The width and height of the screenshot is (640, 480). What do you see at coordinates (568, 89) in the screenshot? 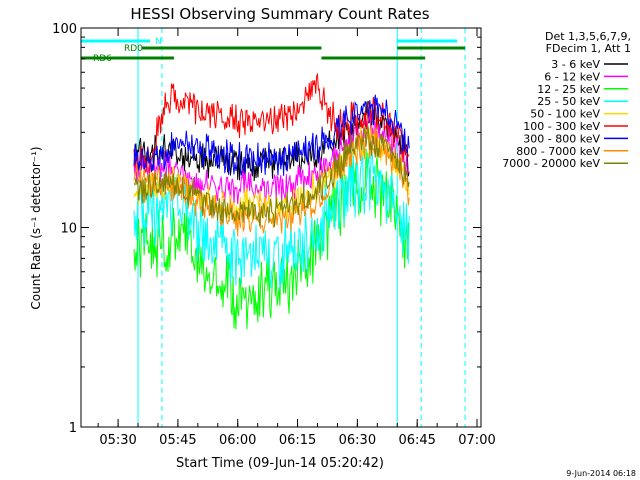
I see `legend-label-2: 12 - 25 keV` at bounding box center [568, 89].